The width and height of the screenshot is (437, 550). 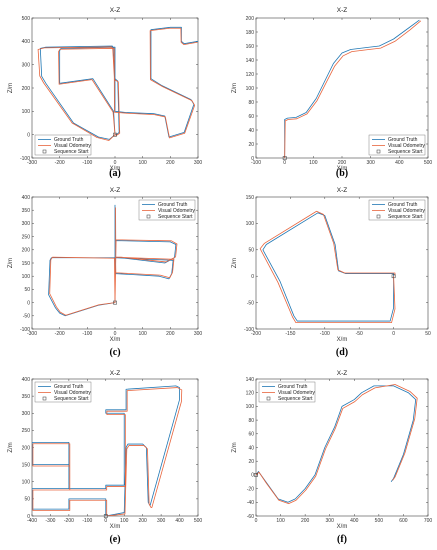 I want to click on x-tick-label: 700, so click(x=428, y=521).